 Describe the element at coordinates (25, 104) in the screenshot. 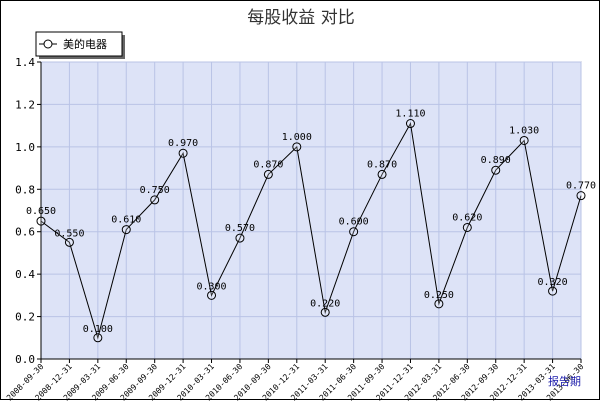

I see `y-tick-label: 1.2` at that location.